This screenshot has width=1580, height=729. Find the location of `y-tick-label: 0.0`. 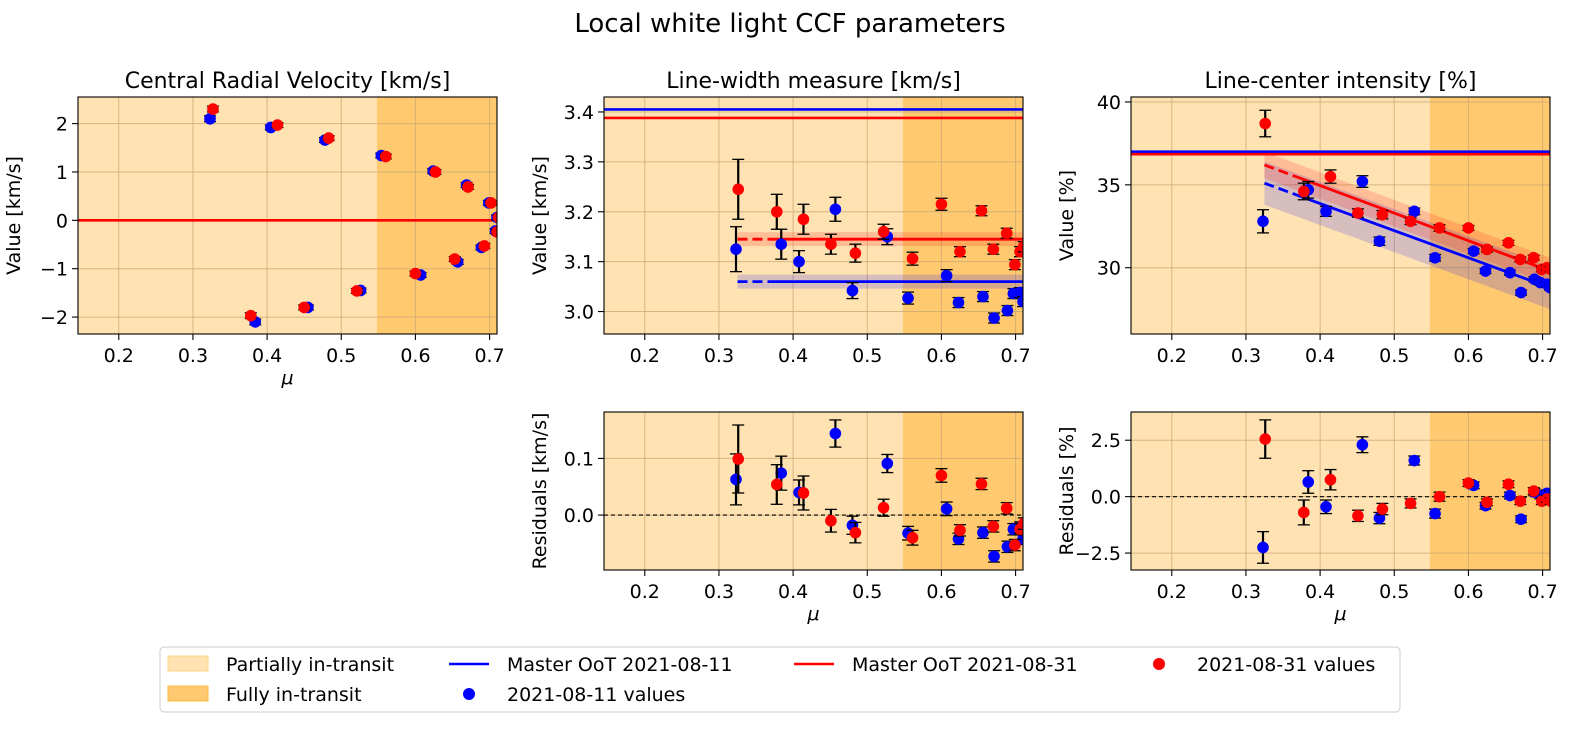

y-tick-label: 0.0 is located at coordinates (579, 516).